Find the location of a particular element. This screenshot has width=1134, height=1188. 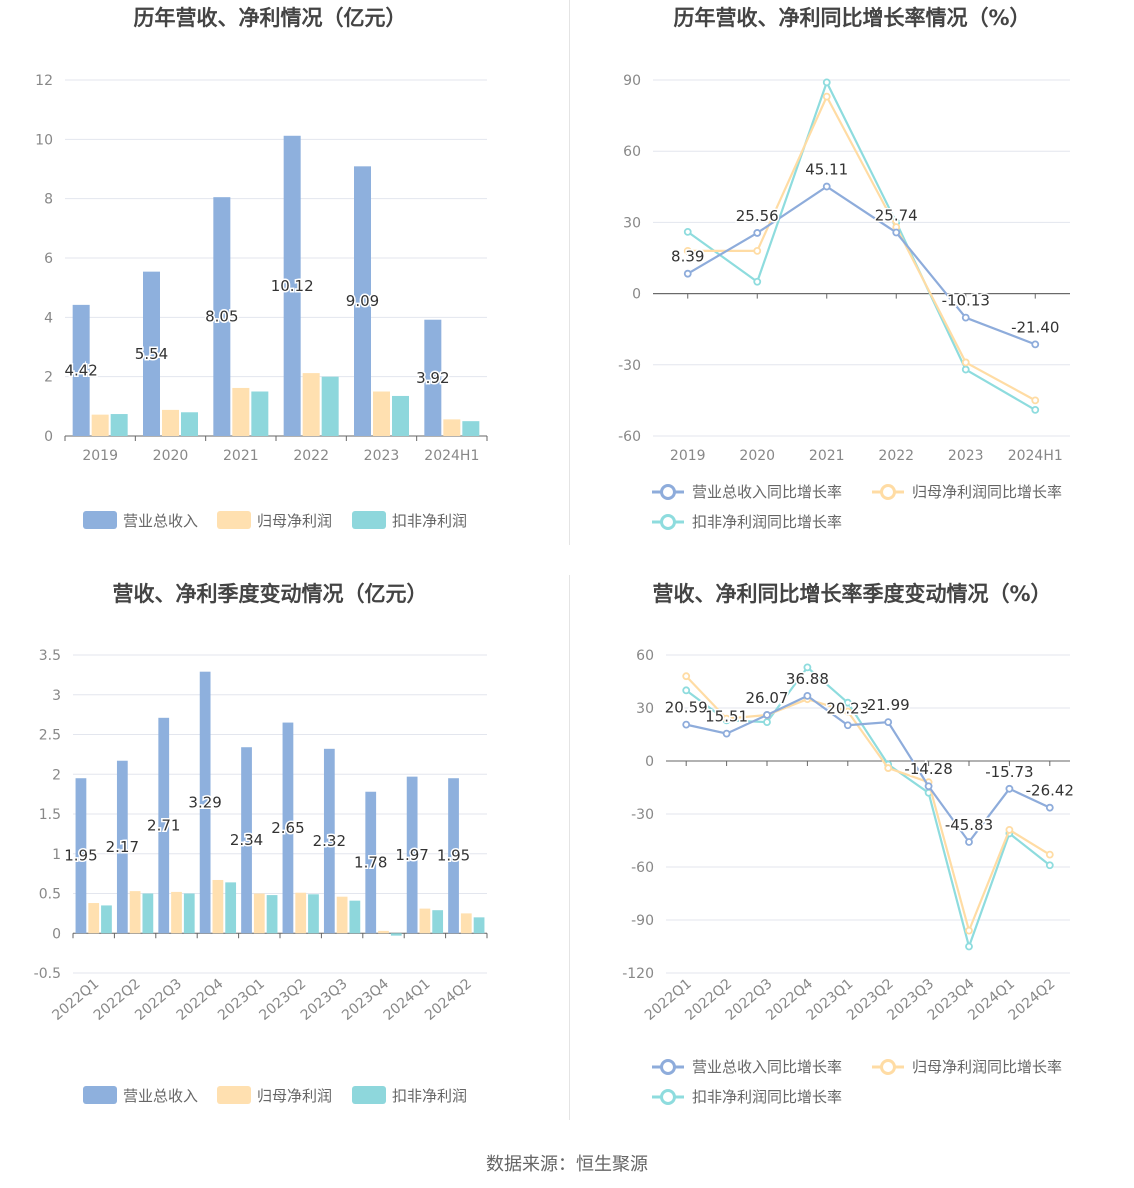

data-label: 2.17 is located at coordinates (122, 847).